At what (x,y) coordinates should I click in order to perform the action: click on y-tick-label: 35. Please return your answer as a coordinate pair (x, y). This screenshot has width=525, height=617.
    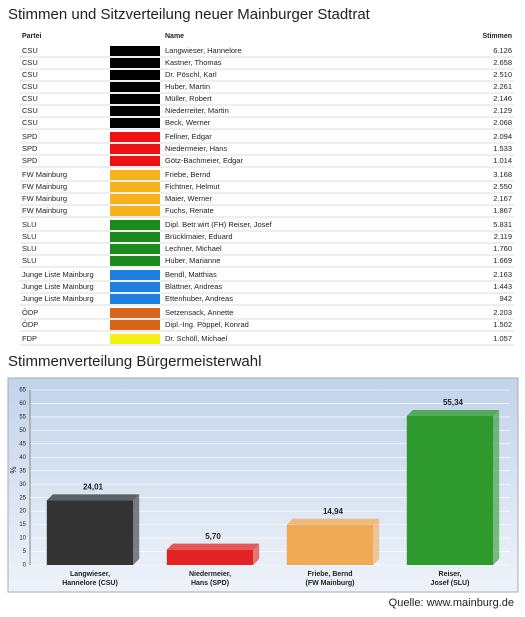
    Looking at the image, I should click on (22, 471).